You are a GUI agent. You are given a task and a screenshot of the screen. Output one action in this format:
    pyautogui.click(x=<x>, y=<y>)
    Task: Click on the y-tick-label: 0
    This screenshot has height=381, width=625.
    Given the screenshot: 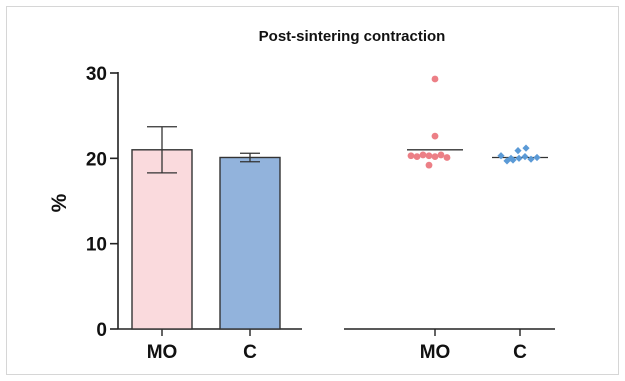 What is the action you would take?
    pyautogui.click(x=101, y=330)
    